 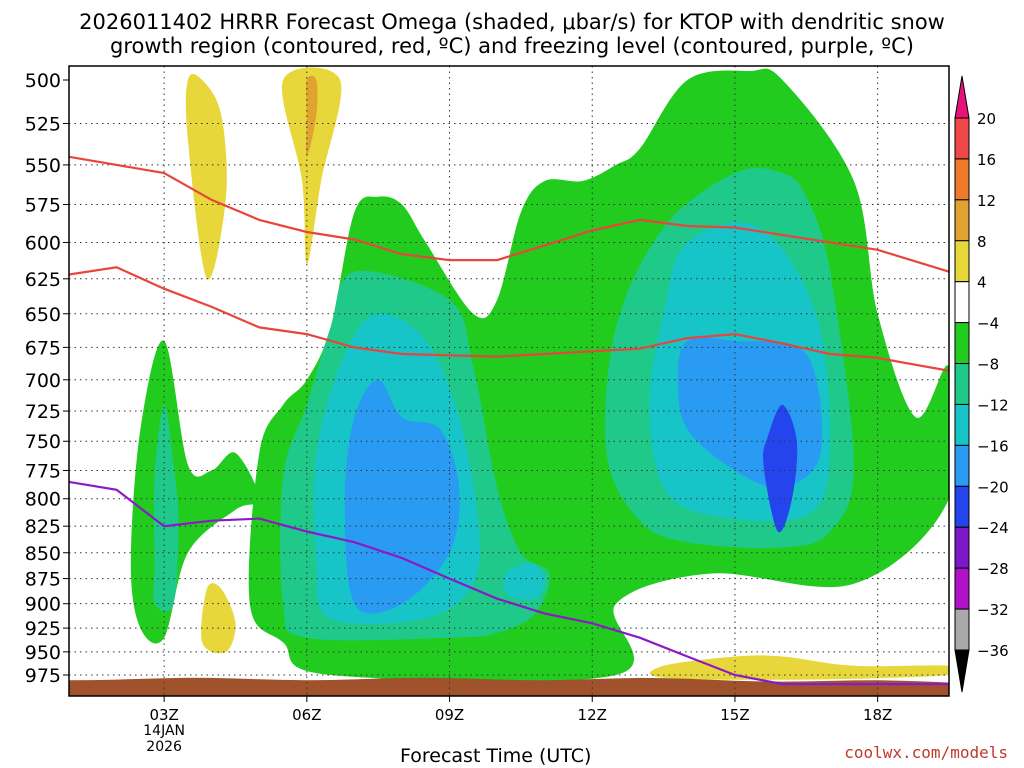 What do you see at coordinates (43, 554) in the screenshot?
I see `y-tick-label: 850` at bounding box center [43, 554].